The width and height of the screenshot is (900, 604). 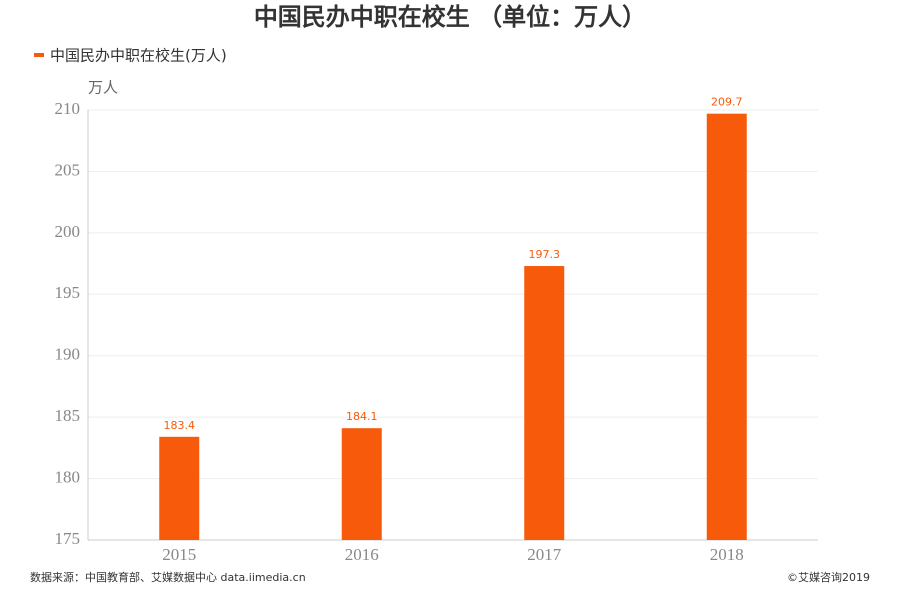 What do you see at coordinates (68, 354) in the screenshot?
I see `y-tick-label: 190` at bounding box center [68, 354].